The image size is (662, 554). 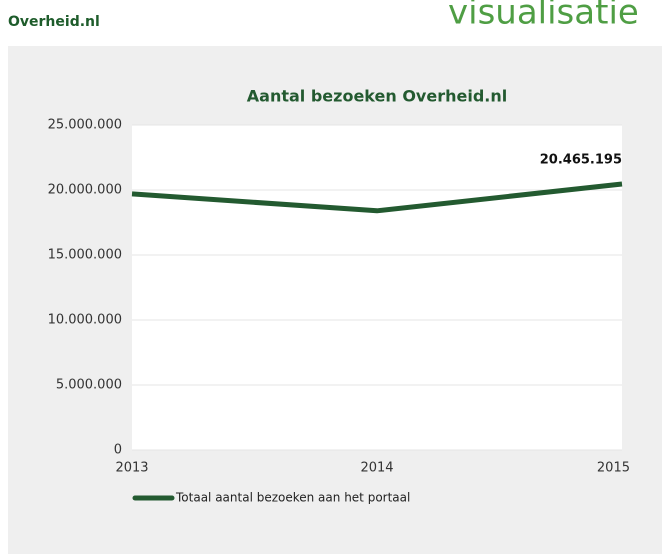 I want to click on y-tick-label: 0, so click(x=118, y=450).